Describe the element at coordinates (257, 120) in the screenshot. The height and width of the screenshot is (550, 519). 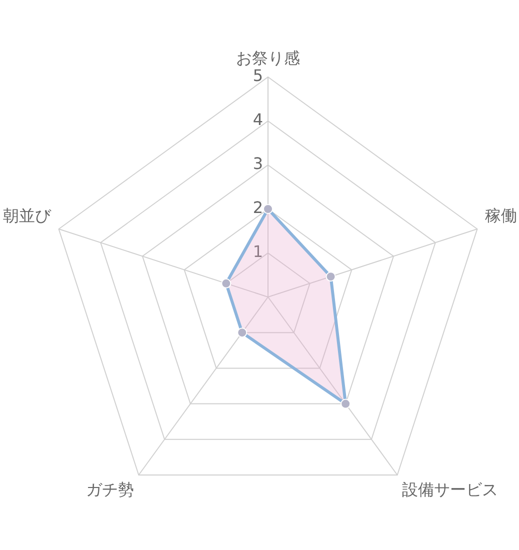
I see `y-tick-label: 4` at that location.